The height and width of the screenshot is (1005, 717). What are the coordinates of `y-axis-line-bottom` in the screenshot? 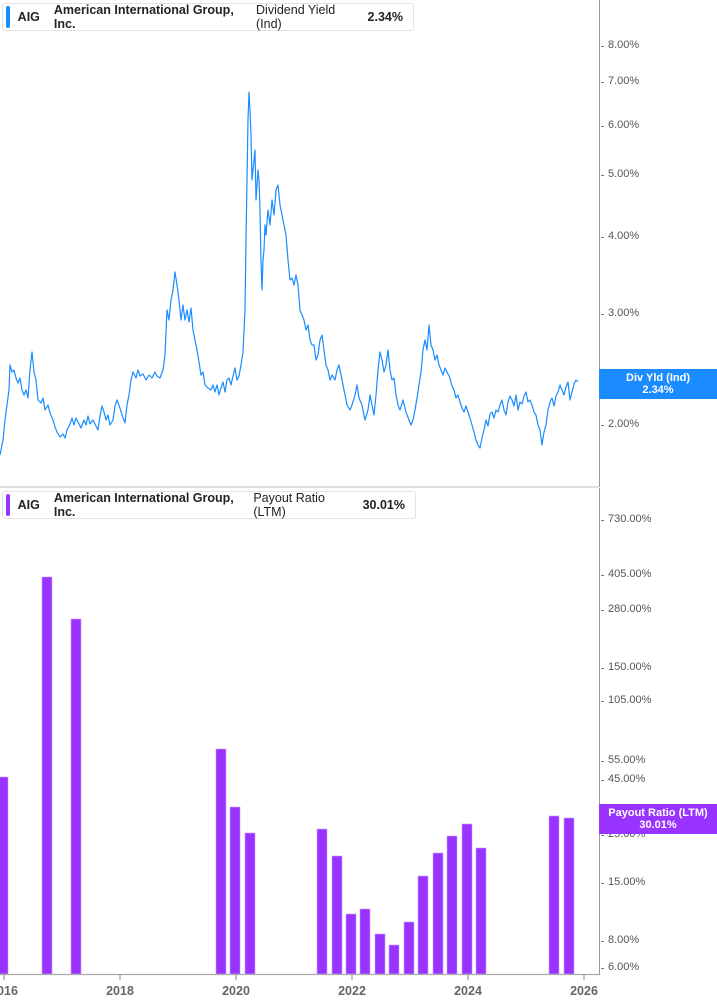 It's located at (599, 731).